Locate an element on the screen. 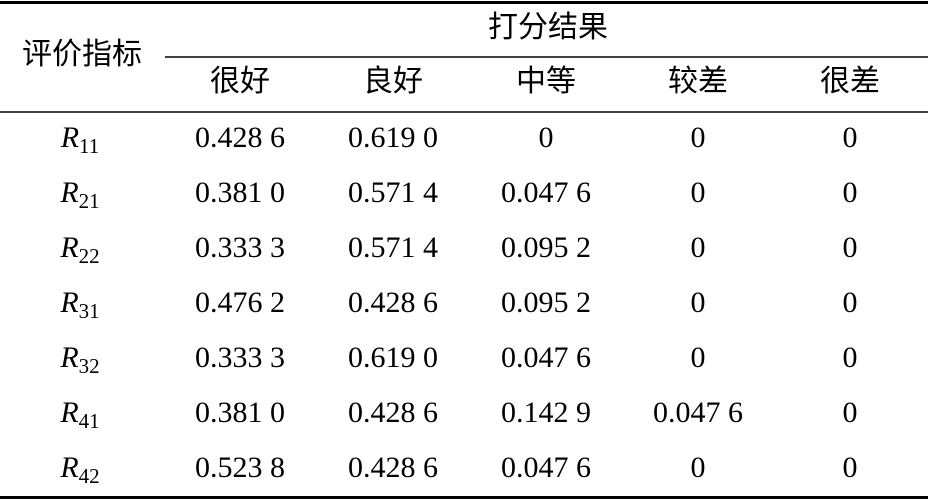 The image size is (928, 501). column-header: 很好 is located at coordinates (240, 81).